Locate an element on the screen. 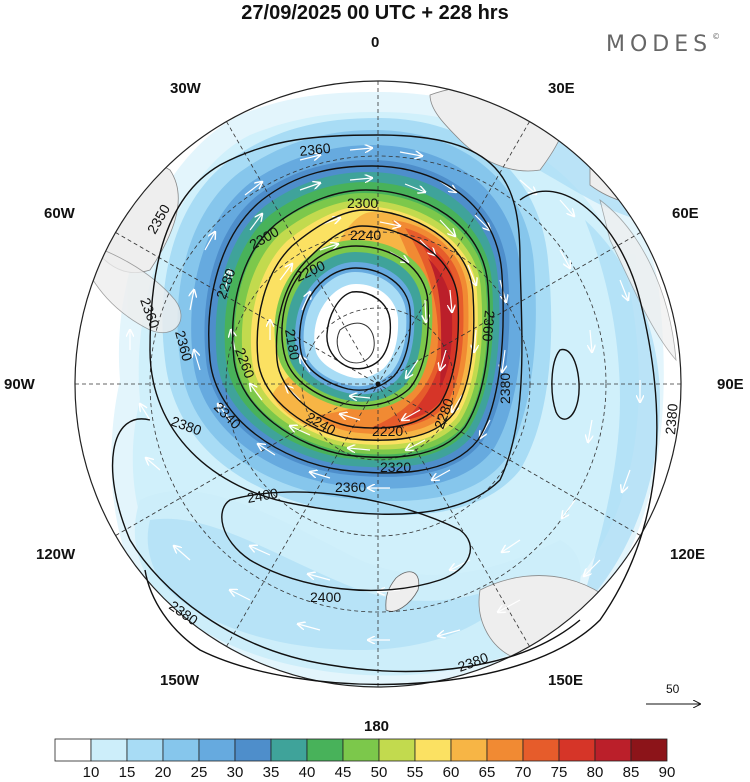 This screenshot has width=750, height=782. colorbar-label: 25 is located at coordinates (199, 772).